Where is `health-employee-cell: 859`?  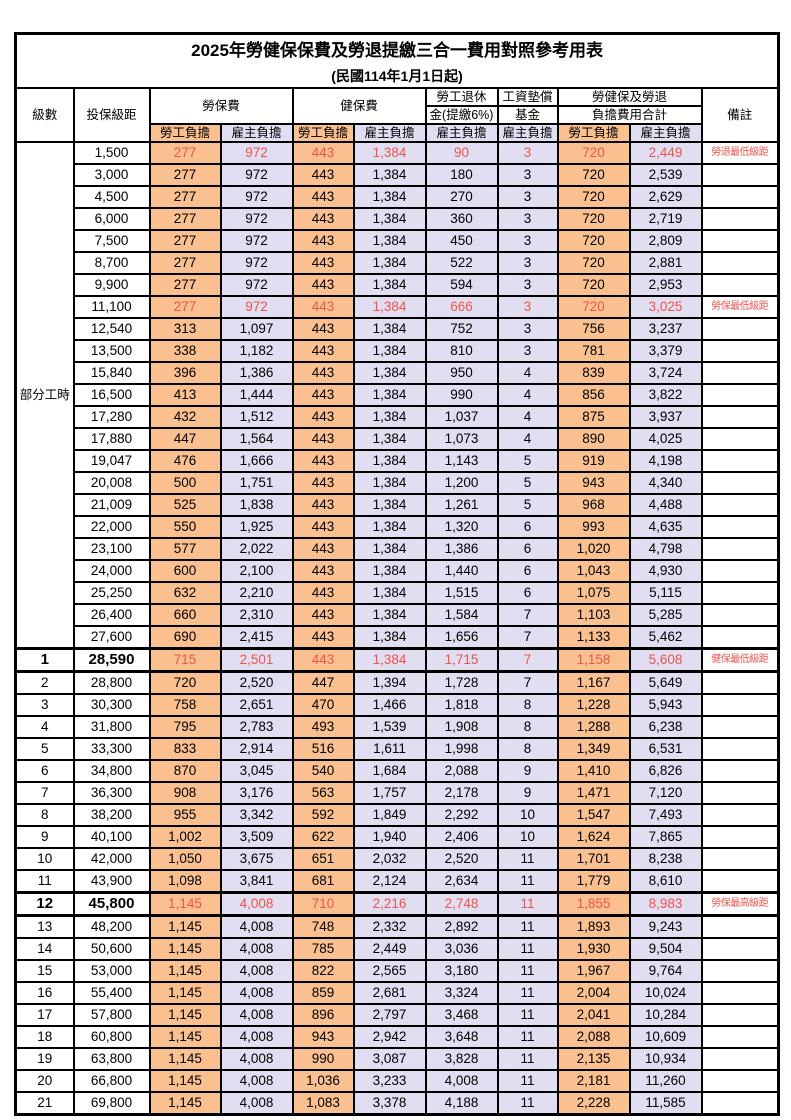
health-employee-cell: 859 is located at coordinates (323, 992).